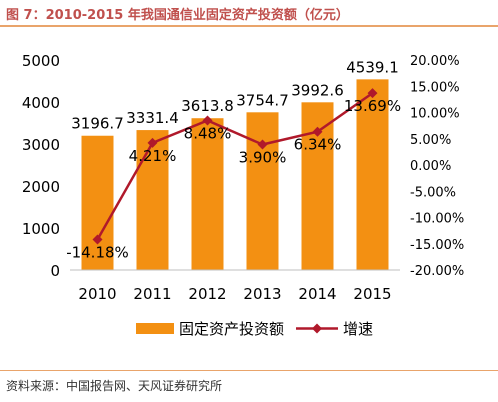 This screenshot has width=498, height=402. What do you see at coordinates (317, 131) in the screenshot?
I see `growth-marker-2014` at bounding box center [317, 131].